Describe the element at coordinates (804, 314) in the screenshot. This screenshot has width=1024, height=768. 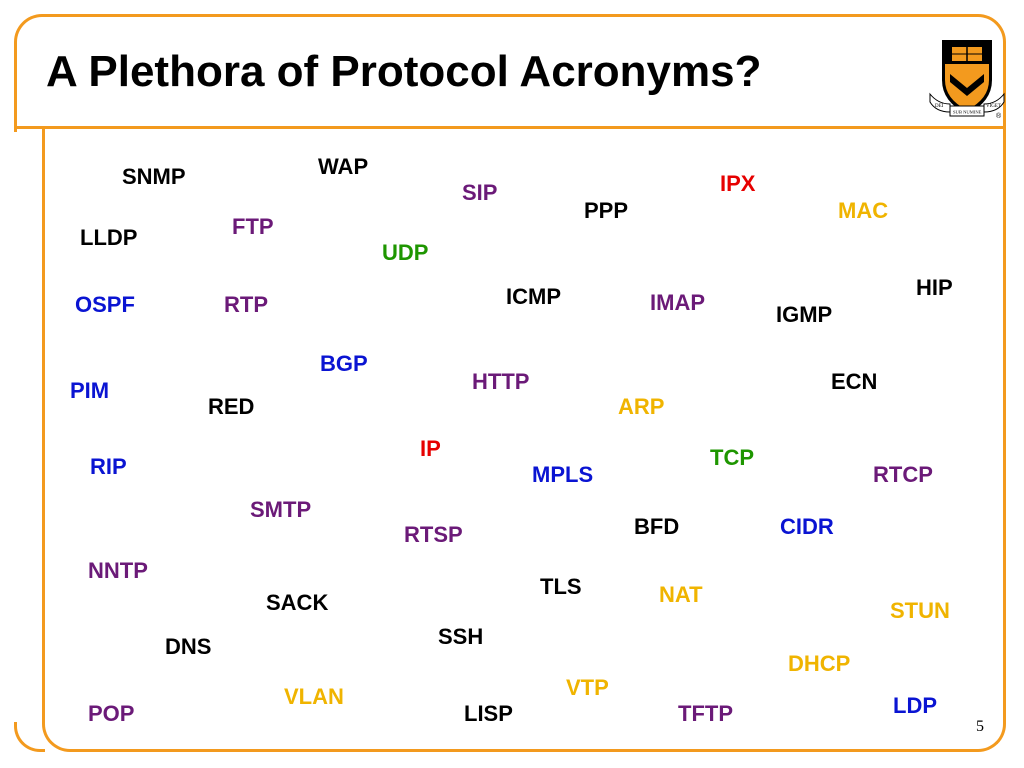
I see `acronym-igmp: IGMP` at that location.